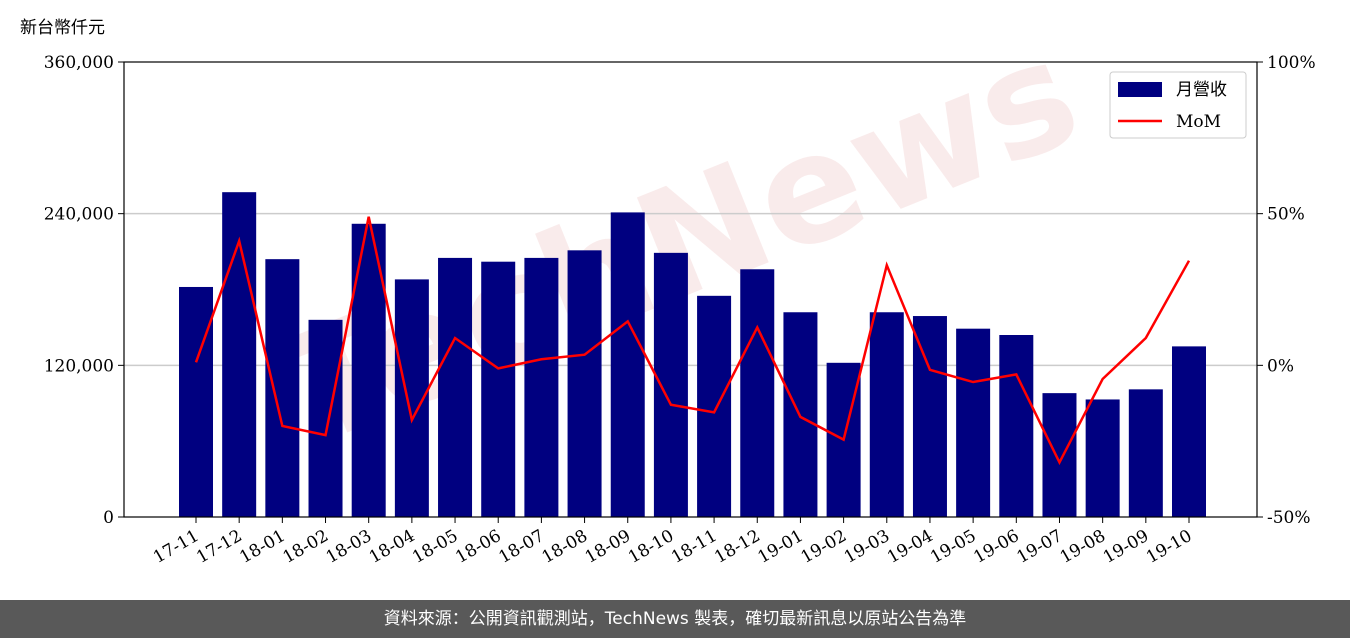 The width and height of the screenshot is (1350, 638). Describe the element at coordinates (780, 547) in the screenshot. I see `x-tick-label: 19-01` at that location.